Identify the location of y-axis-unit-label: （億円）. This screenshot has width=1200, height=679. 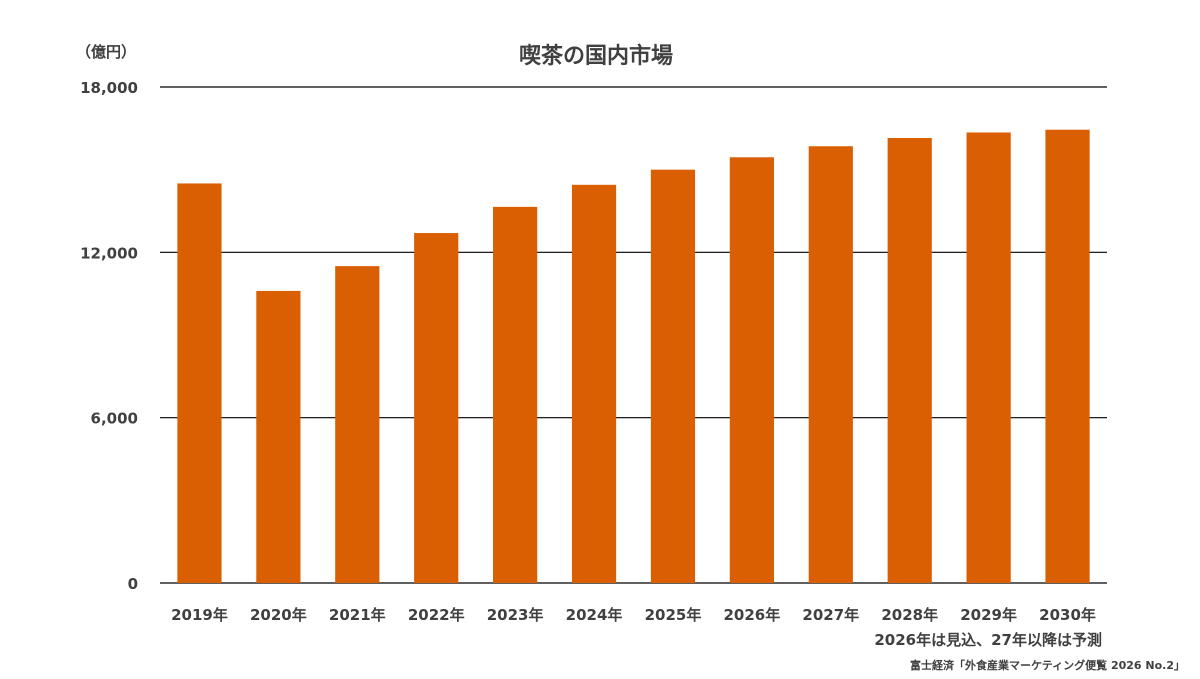
(106, 52).